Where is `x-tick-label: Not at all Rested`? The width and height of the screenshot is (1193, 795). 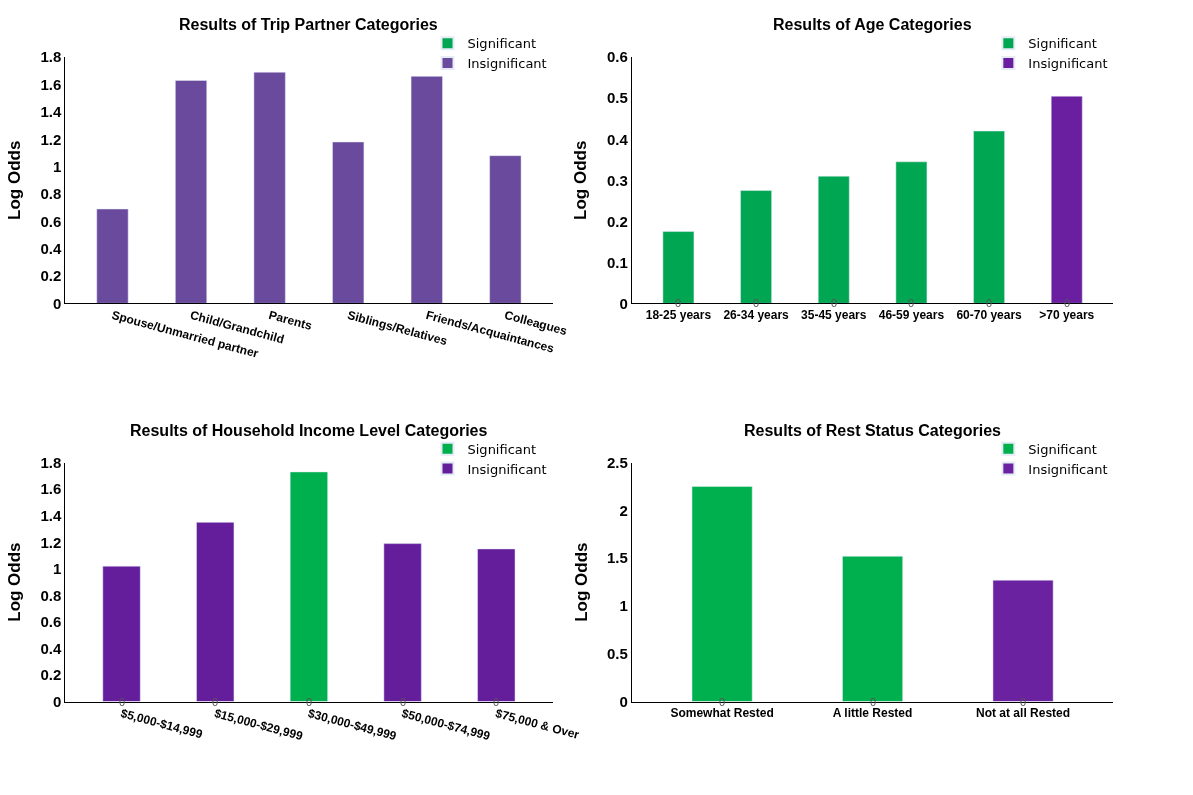 x-tick-label: Not at all Rested is located at coordinates (1023, 712).